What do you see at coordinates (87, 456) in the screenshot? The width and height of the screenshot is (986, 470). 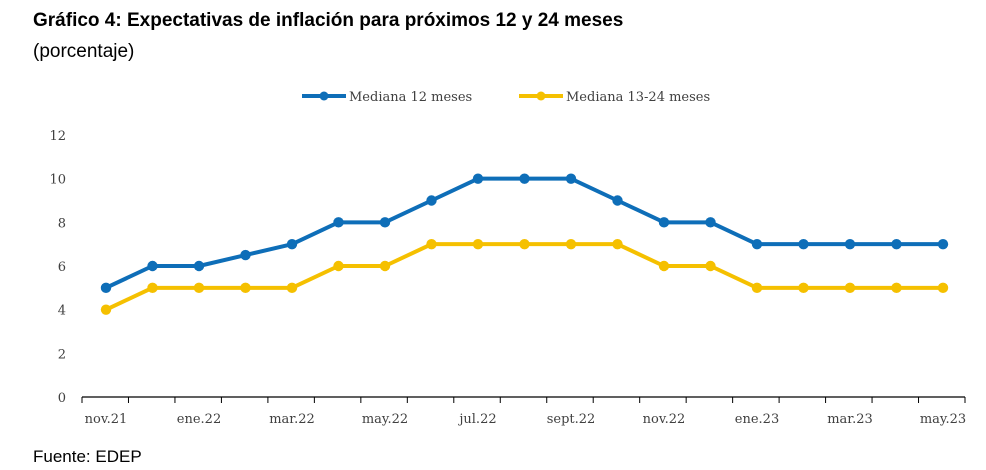 I see `chart-source: Fuente: EDEP` at bounding box center [87, 456].